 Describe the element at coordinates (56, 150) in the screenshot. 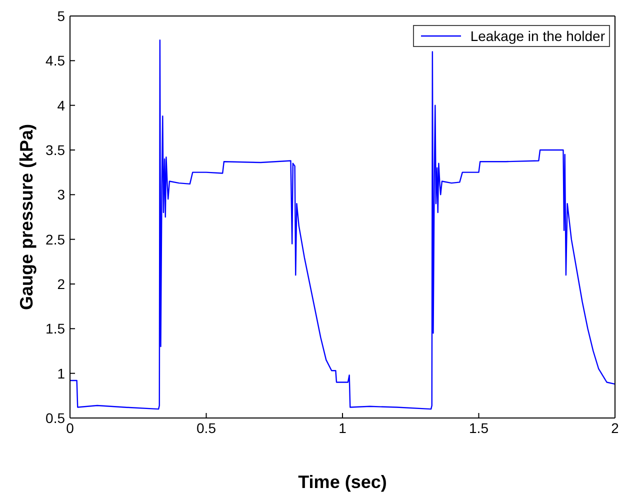

I see `y-tick-label: 3.5` at that location.